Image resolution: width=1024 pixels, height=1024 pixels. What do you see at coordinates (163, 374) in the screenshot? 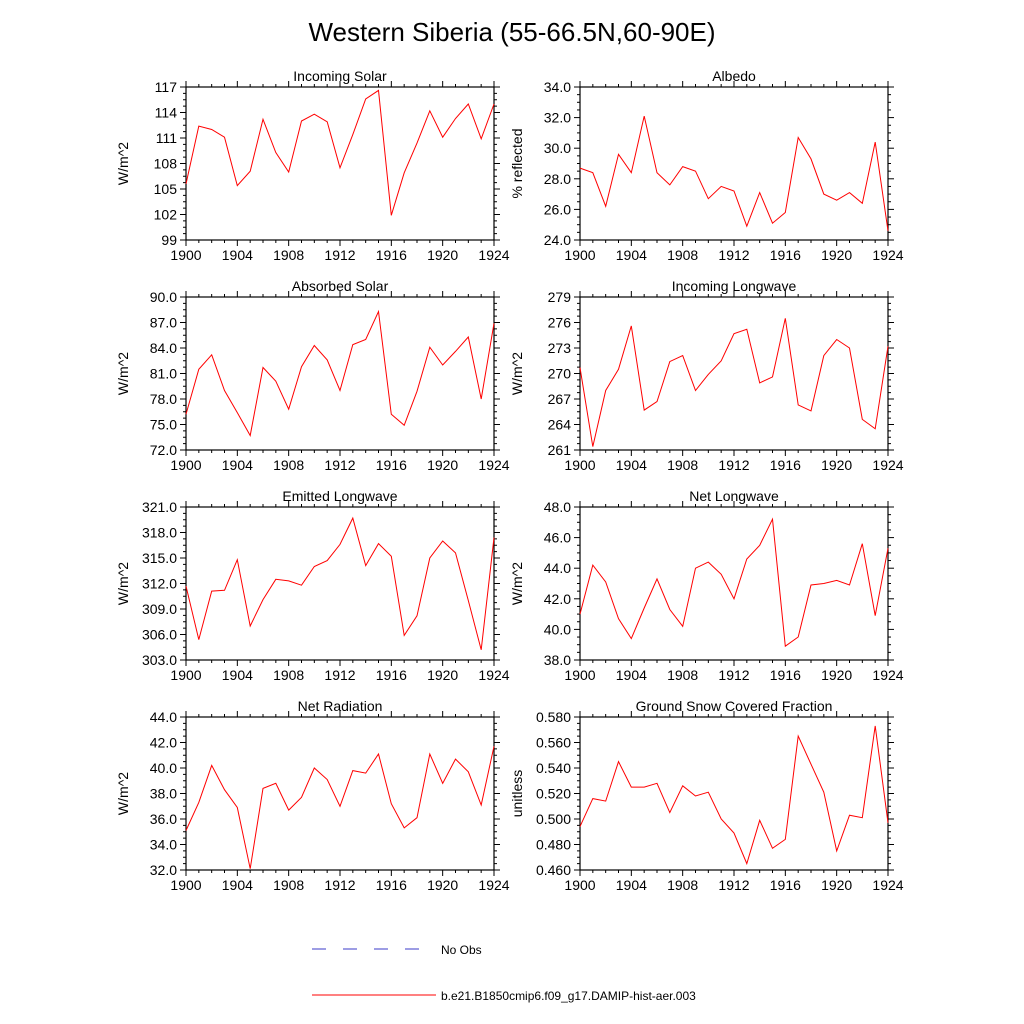
I see `y-tick-label: 81.0` at bounding box center [163, 374].